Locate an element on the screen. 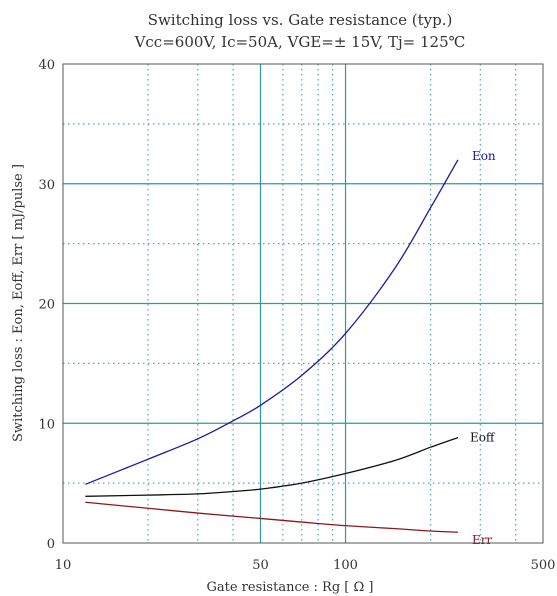  series-label-eon: Eon is located at coordinates (484, 156).